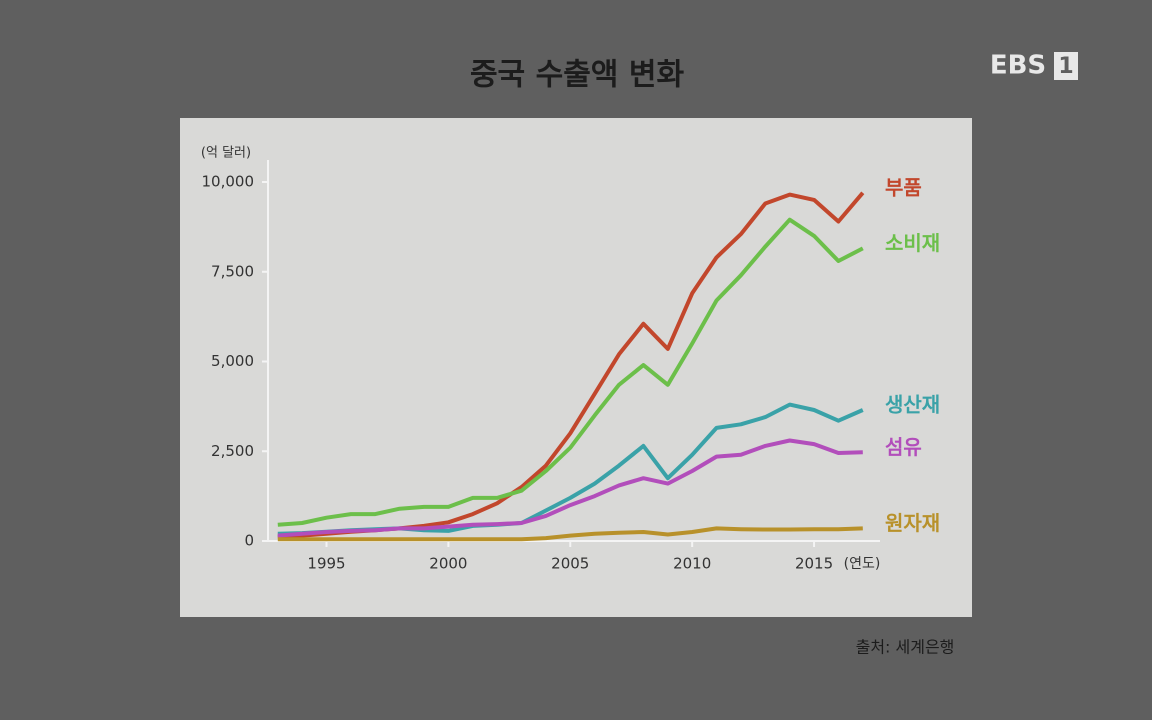  I want to click on y-tick-label: 7,500, so click(232, 271).